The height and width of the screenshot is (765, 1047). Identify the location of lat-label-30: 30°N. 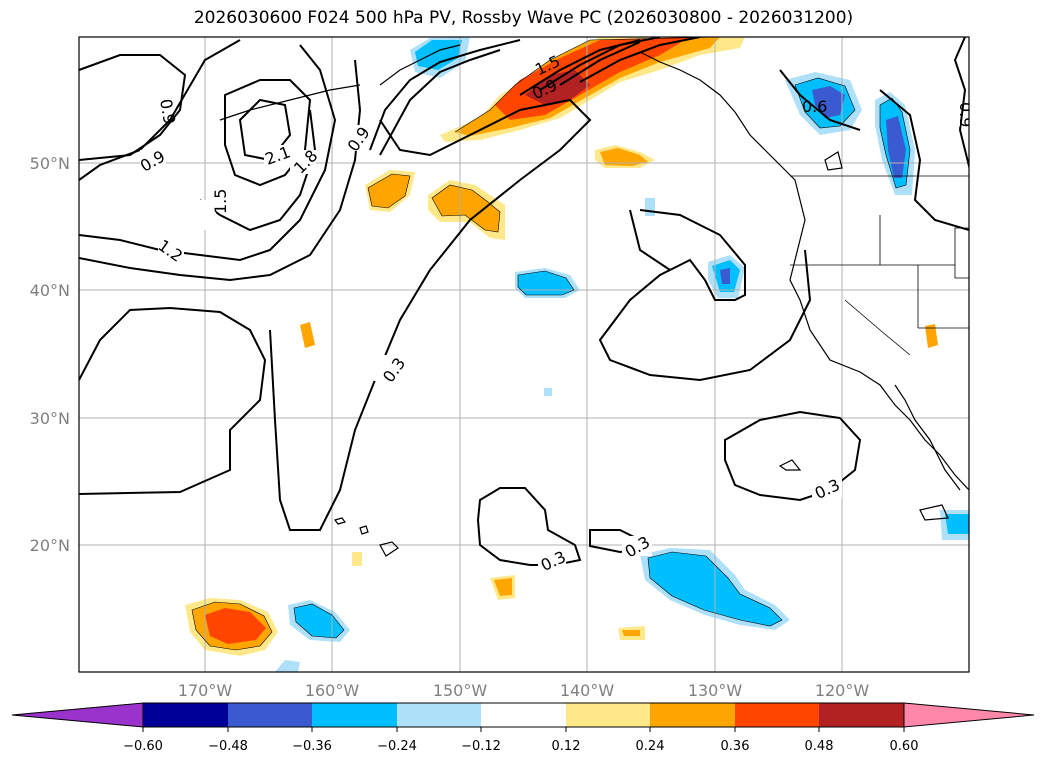
(50, 418).